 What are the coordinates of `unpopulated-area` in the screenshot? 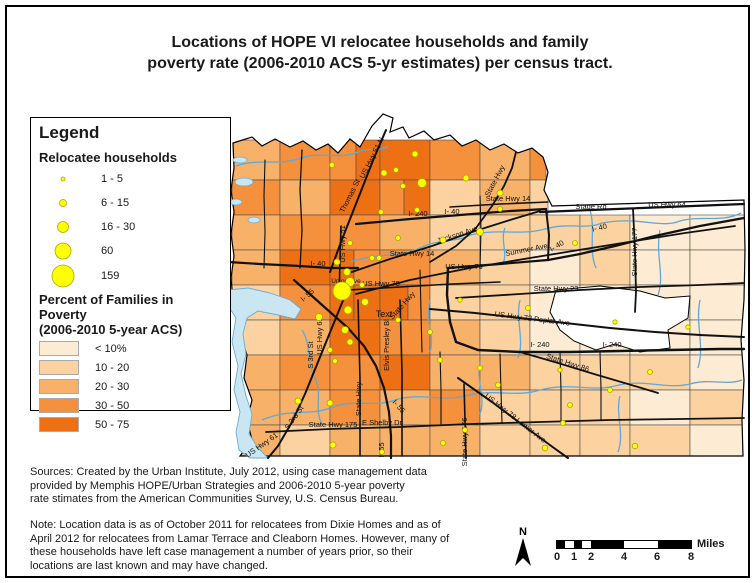 It's located at (620, 319).